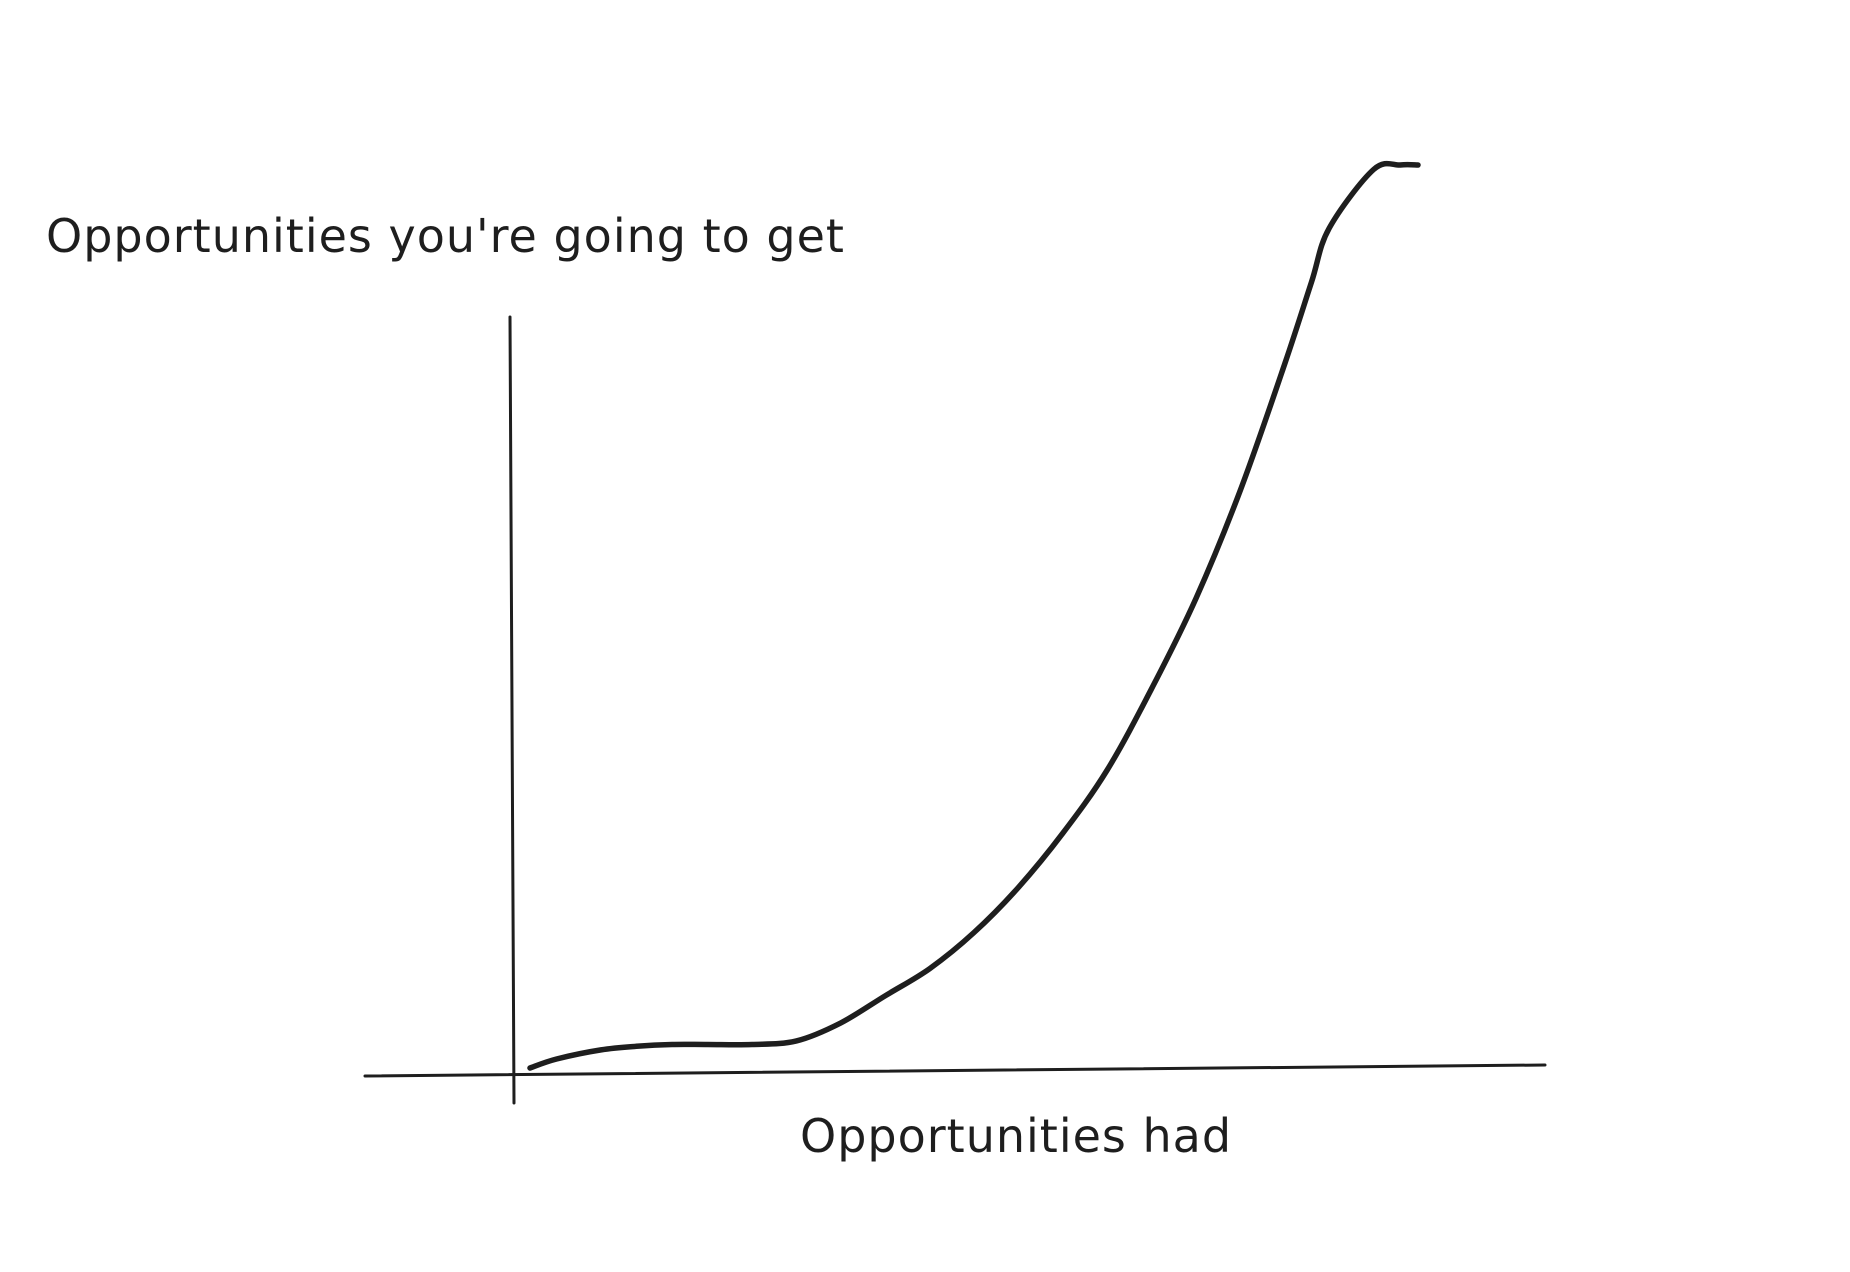 This screenshot has width=1850, height=1272. Describe the element at coordinates (955, 1070) in the screenshot. I see `x-axis-line` at that location.